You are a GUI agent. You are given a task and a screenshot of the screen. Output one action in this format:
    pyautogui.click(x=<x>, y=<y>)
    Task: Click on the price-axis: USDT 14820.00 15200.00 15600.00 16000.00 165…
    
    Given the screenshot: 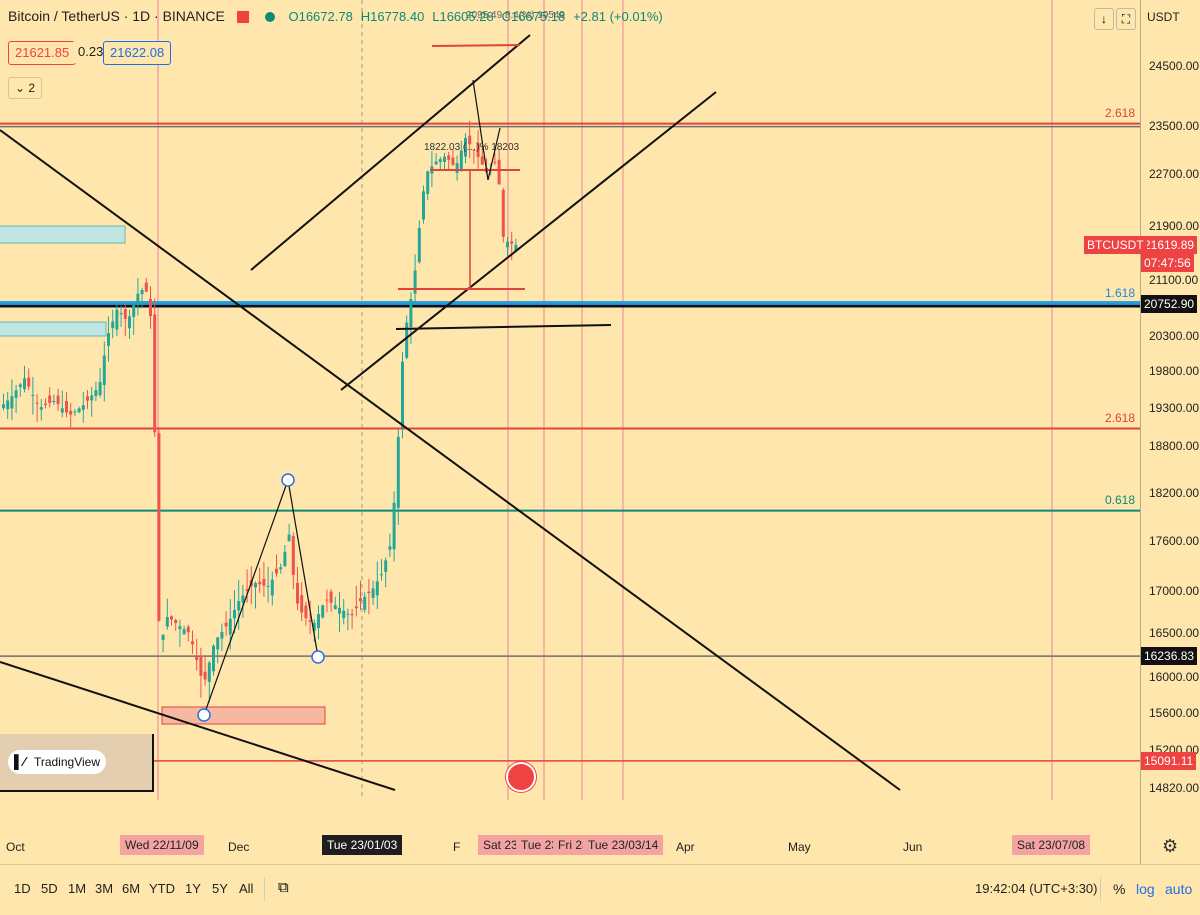 What is the action you would take?
    pyautogui.click(x=1170, y=435)
    